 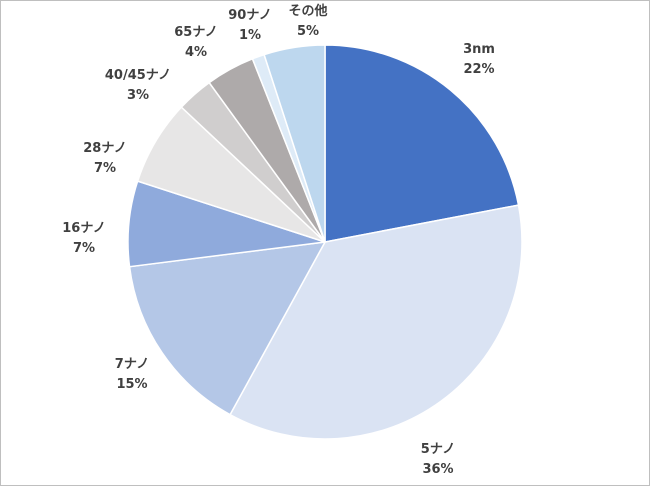 What do you see at coordinates (196, 52) in the screenshot?
I see `slice-percent-label: 4%` at bounding box center [196, 52].